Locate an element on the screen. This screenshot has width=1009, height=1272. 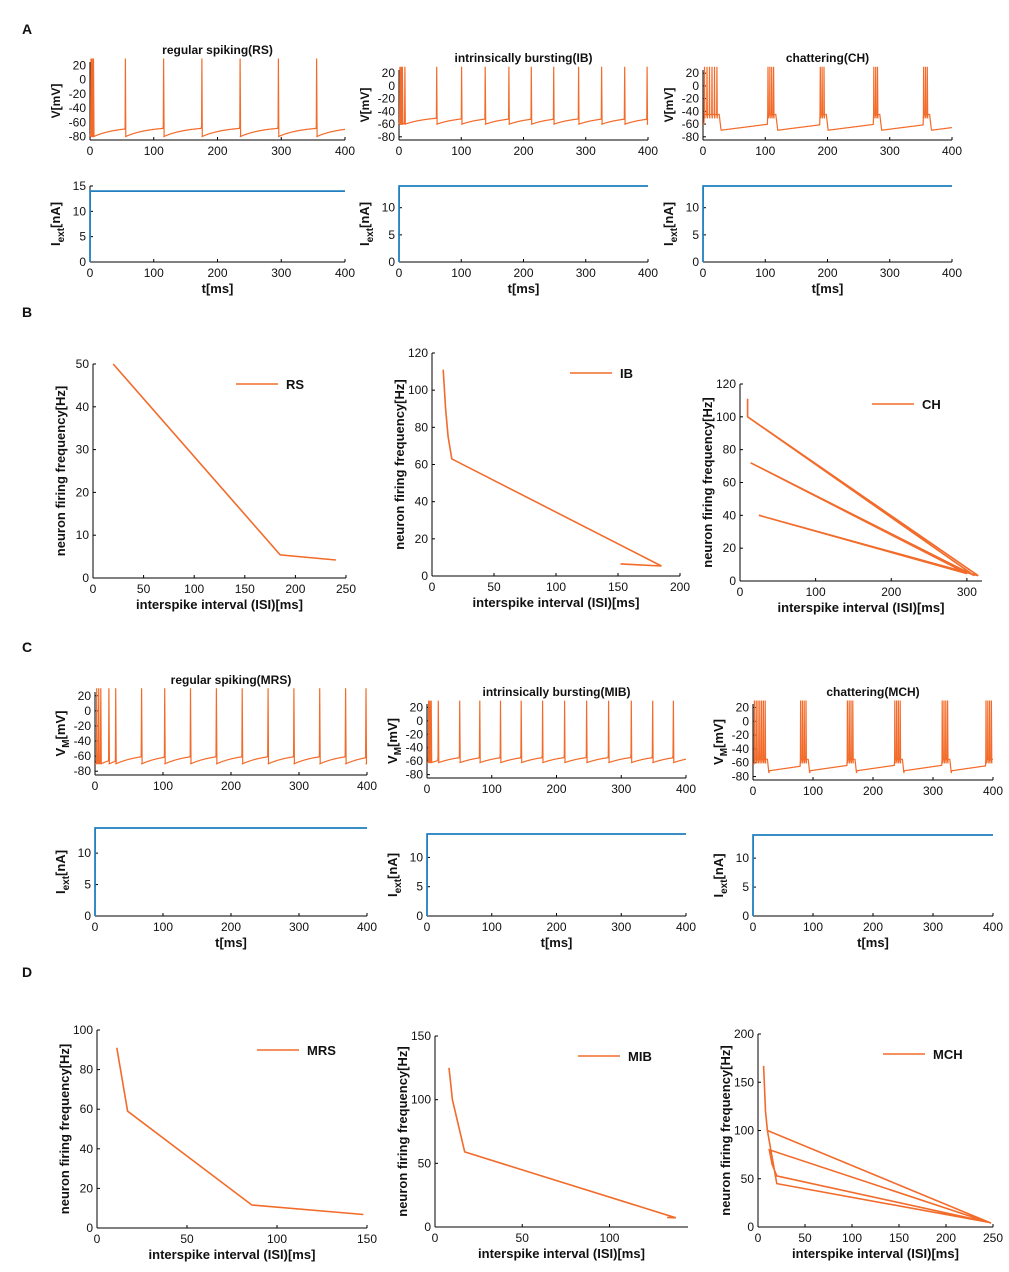
chart-a-ch-i: 0 100 200 300 400 0 5 10 t[ms] Iext[nA] is located at coordinates (811, 240).